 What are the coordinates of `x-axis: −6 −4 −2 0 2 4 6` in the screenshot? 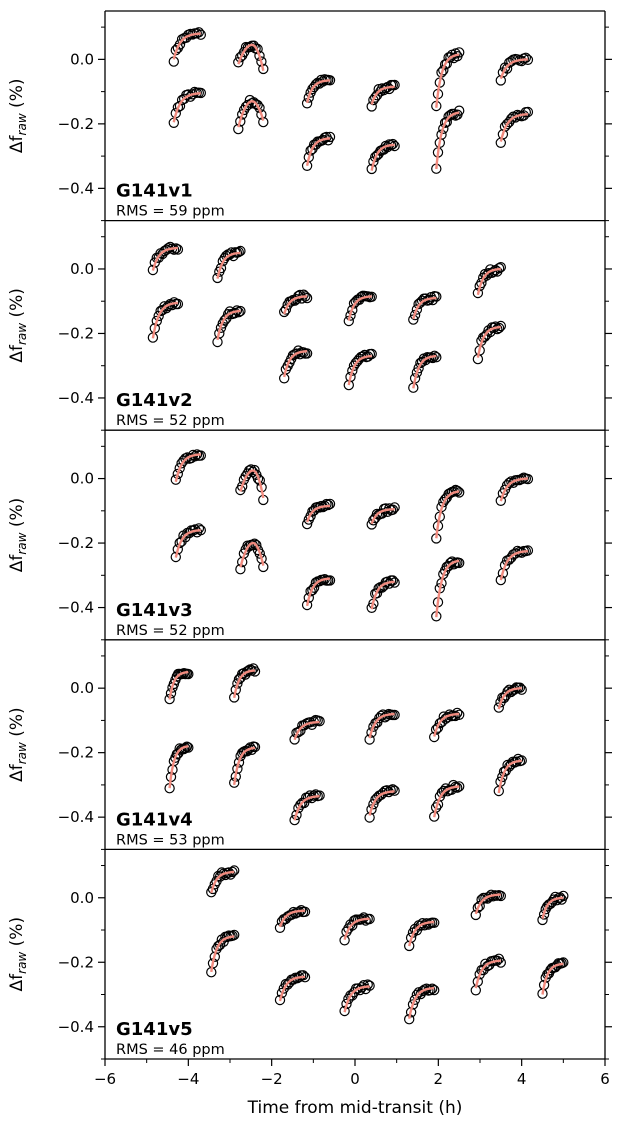 It's located at (352, 1073).